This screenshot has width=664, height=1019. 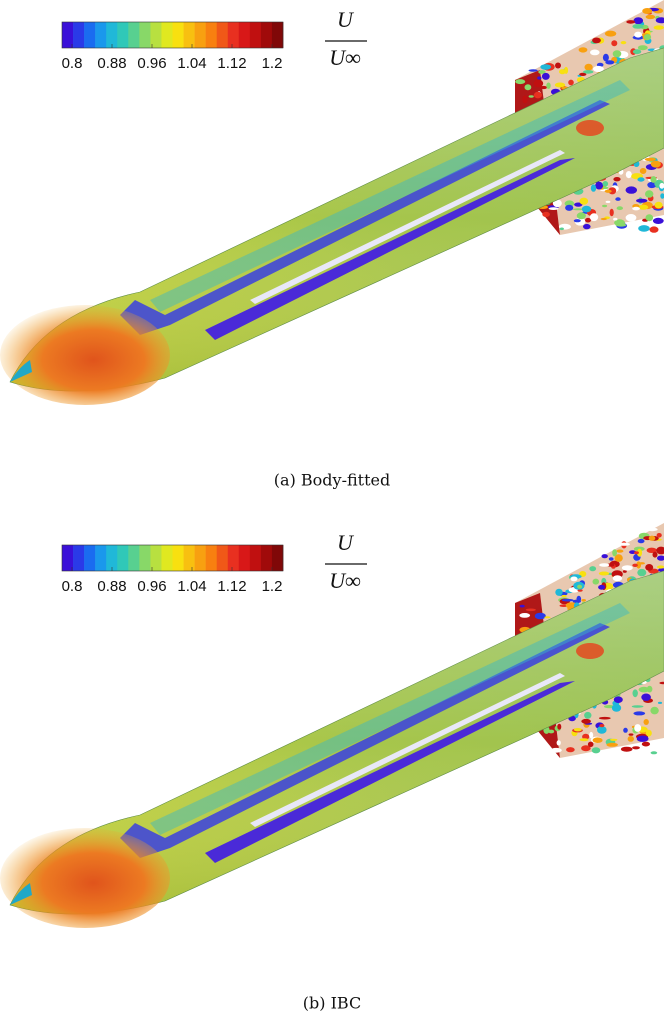 I want to click on panel-caption: (a) Body-fitted, so click(x=332, y=480).